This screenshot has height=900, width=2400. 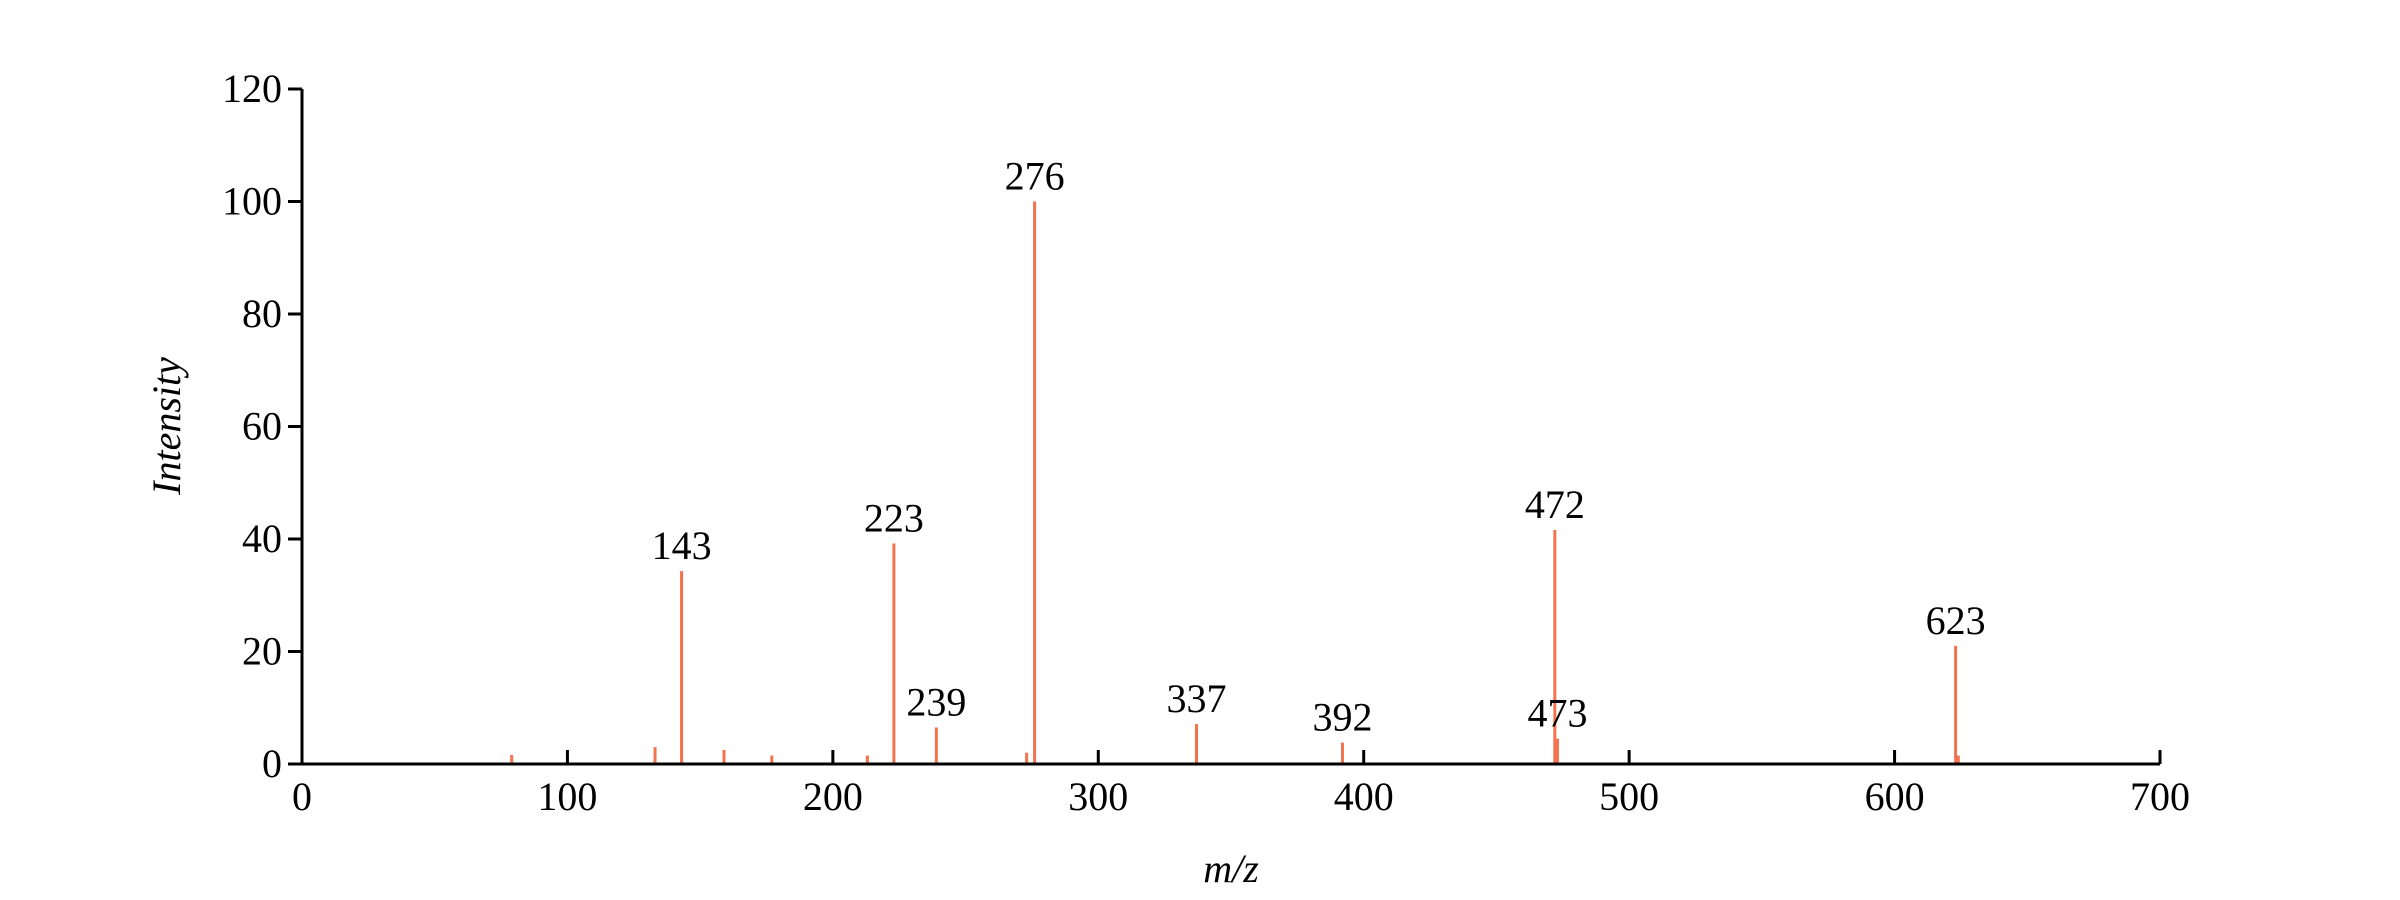 What do you see at coordinates (262, 426) in the screenshot?
I see `y-tick-label: 60` at bounding box center [262, 426].